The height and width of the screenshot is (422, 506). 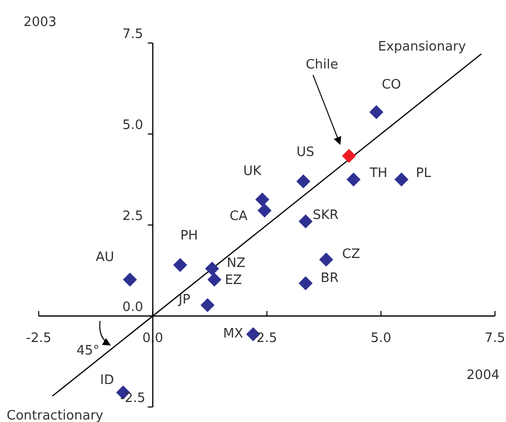 What do you see at coordinates (105, 258) in the screenshot?
I see `annotation: AU` at bounding box center [105, 258].